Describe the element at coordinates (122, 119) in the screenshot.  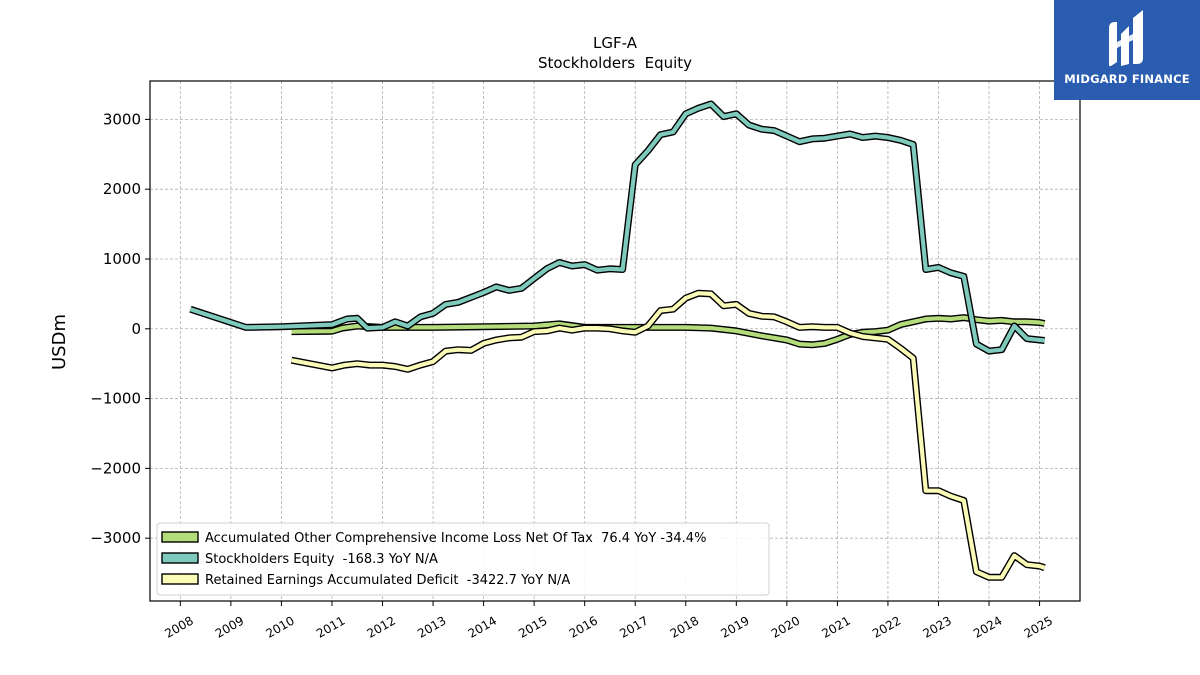
I see `y-tick-label: 3000` at that location.